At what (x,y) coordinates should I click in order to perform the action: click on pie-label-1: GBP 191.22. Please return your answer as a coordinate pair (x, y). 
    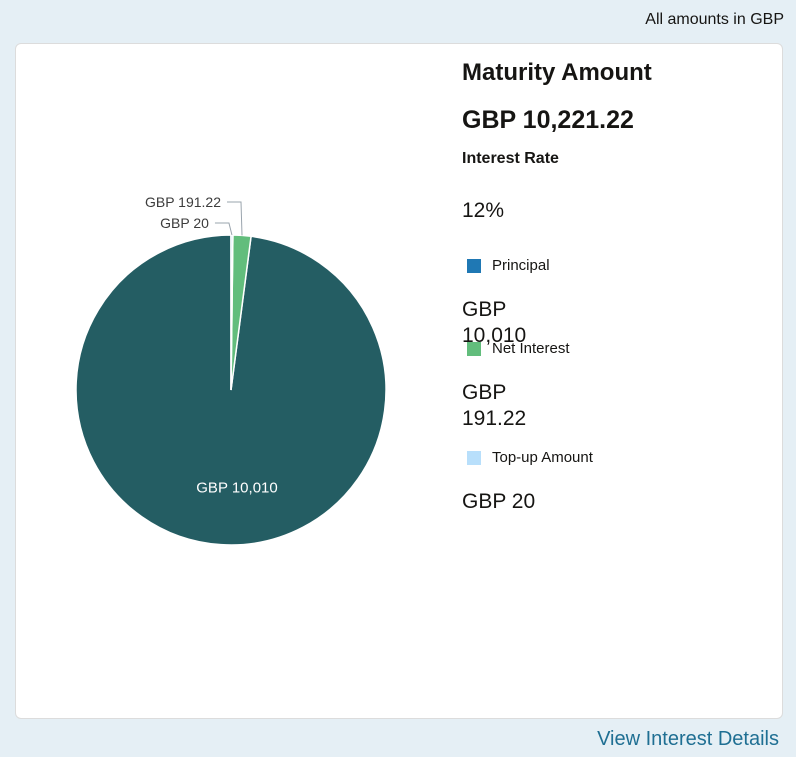
    Looking at the image, I should click on (183, 202).